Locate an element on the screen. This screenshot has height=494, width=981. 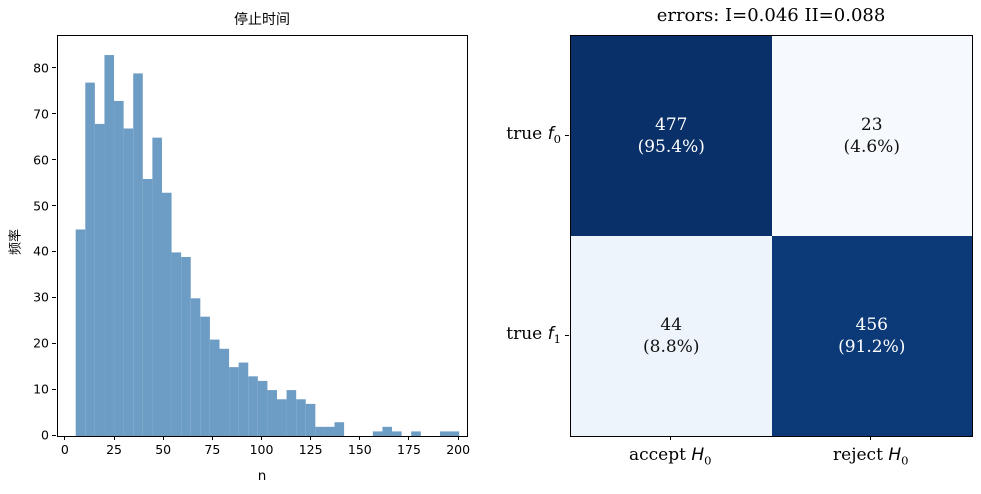
x-tick-label: 100 is located at coordinates (261, 449).